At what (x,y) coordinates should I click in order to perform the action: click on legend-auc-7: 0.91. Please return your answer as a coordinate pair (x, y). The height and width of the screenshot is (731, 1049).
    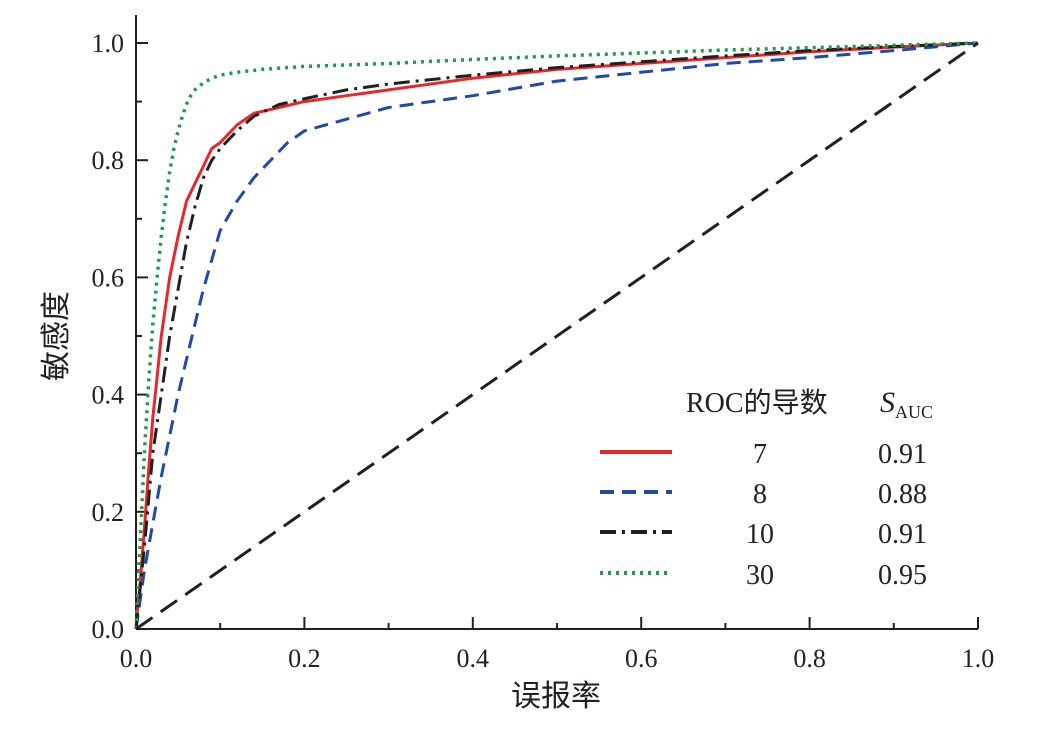
    Looking at the image, I should click on (902, 454).